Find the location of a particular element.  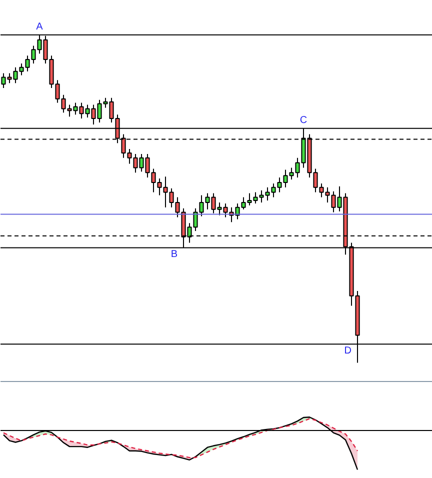

annotation: D is located at coordinates (348, 351).